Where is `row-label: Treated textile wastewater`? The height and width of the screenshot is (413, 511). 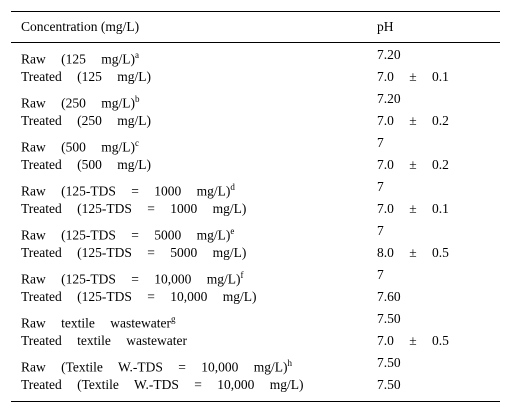
row-label: Treated textile wastewater is located at coordinates (104, 341).